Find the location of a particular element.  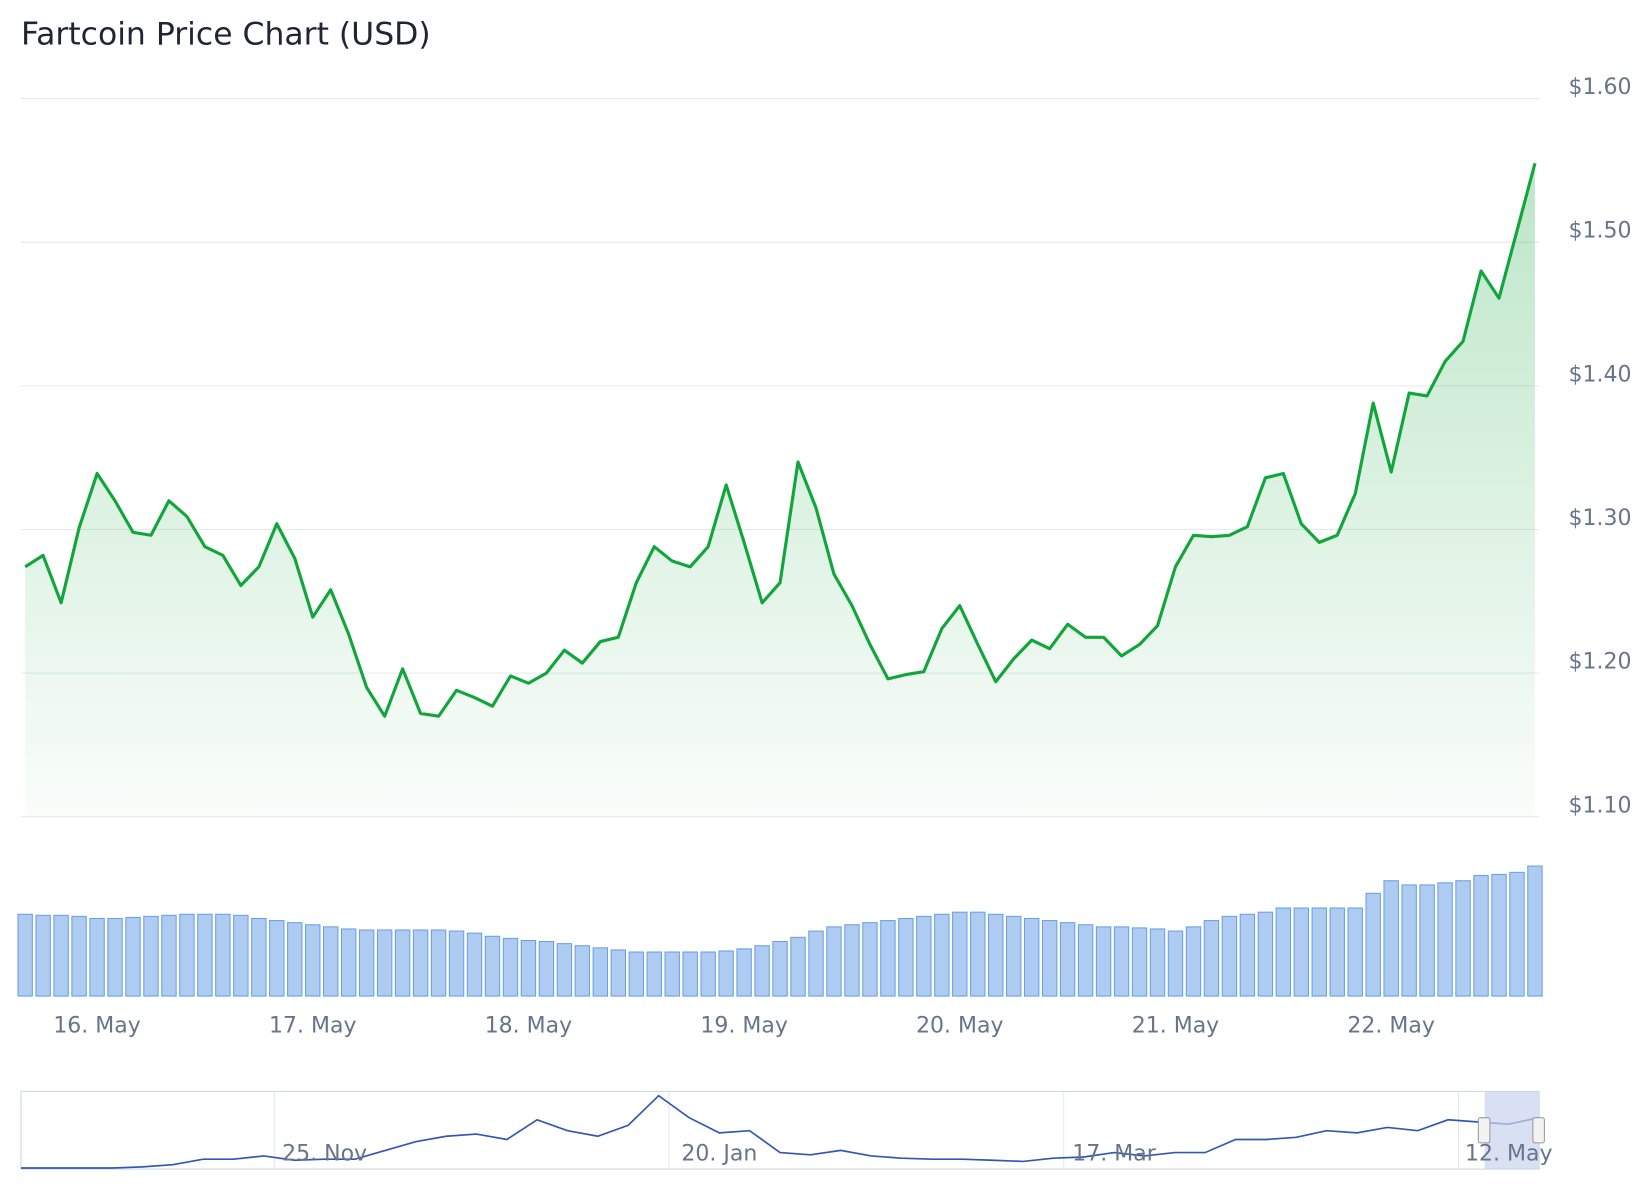

y-tick-label: $1.30 is located at coordinates (1600, 518).